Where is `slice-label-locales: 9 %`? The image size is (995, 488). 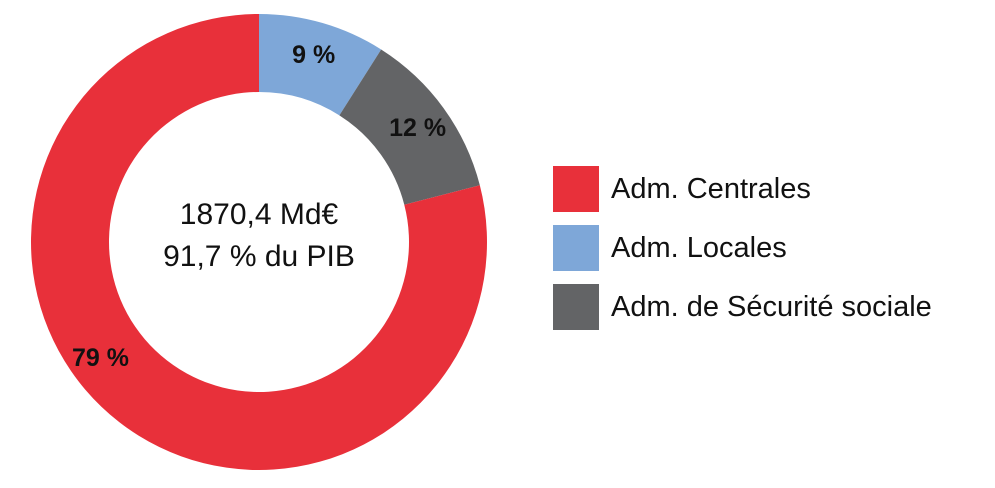 slice-label-locales: 9 % is located at coordinates (313, 55).